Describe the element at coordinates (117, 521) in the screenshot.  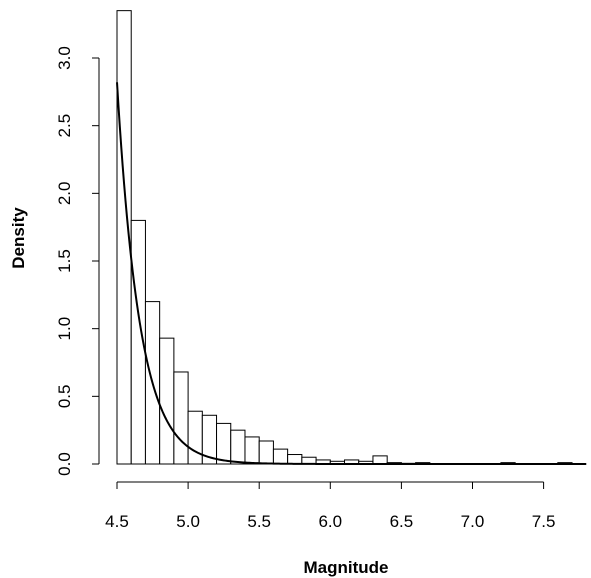
I see `x-tick-label: 4.5` at that location.